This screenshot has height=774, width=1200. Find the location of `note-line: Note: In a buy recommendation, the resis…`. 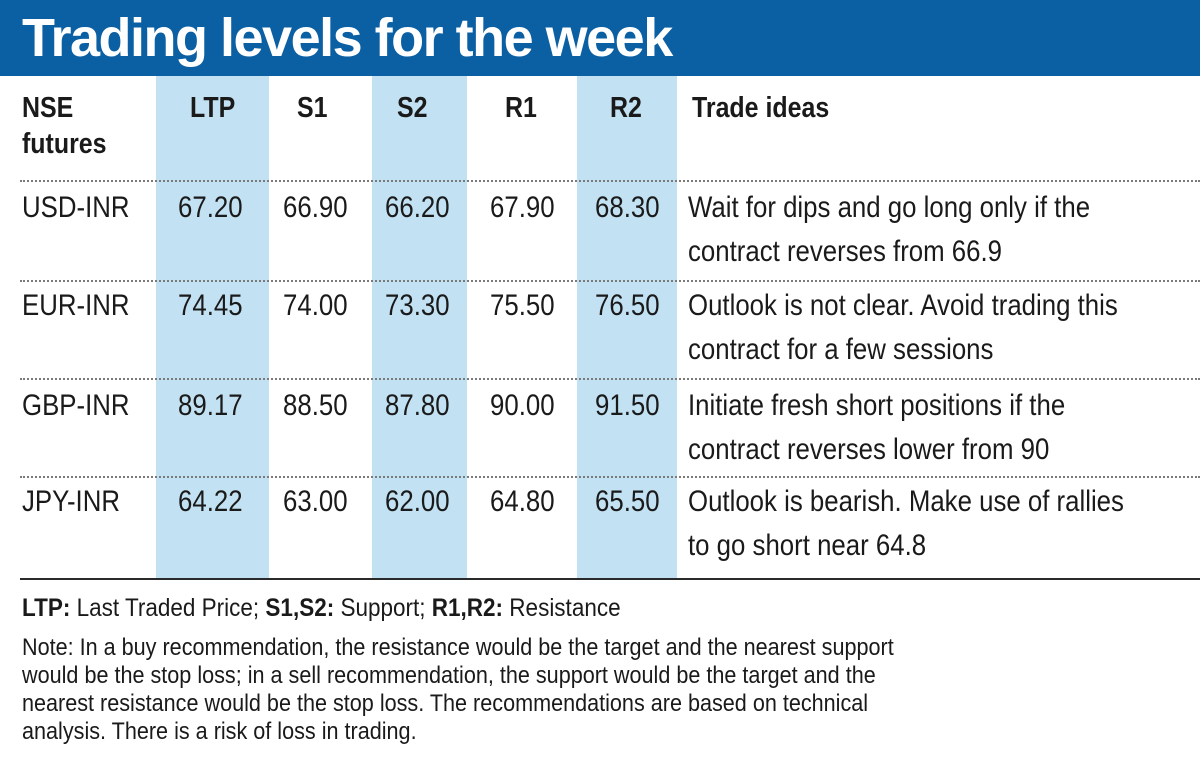

note-line: Note: In a buy recommendation, the resis… is located at coordinates (458, 647).